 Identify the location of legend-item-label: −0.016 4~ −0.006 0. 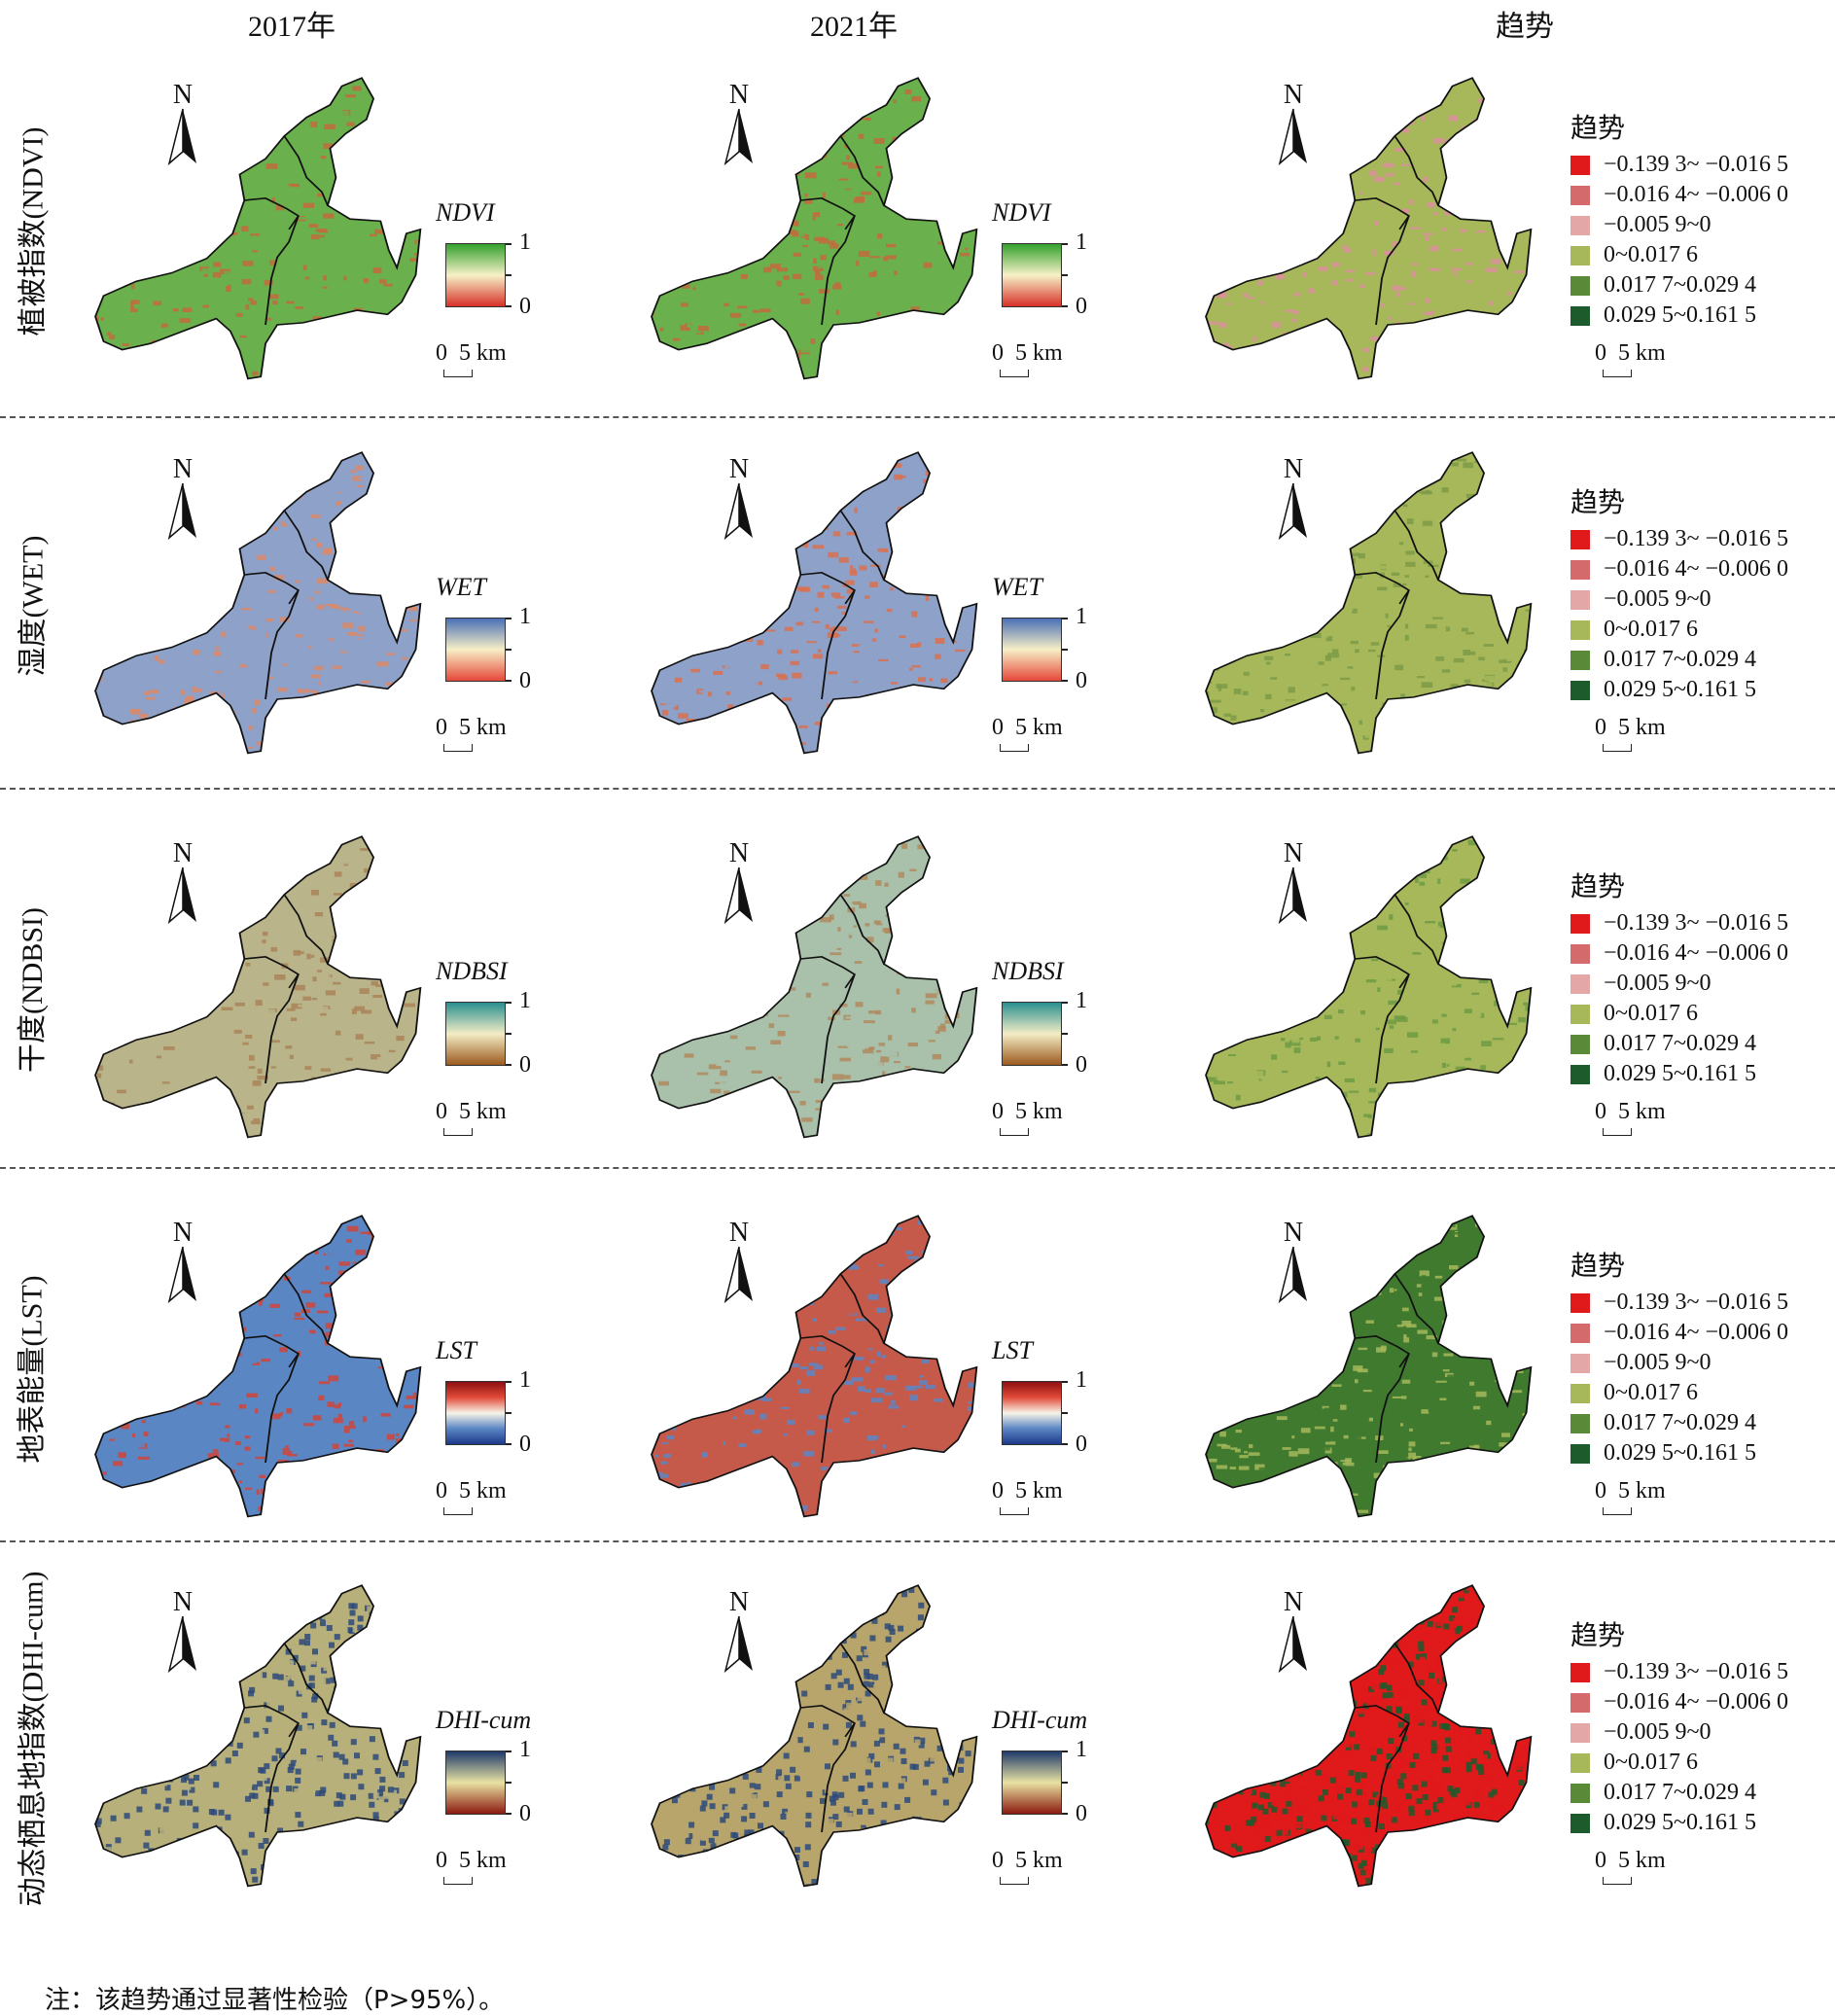
(1697, 195).